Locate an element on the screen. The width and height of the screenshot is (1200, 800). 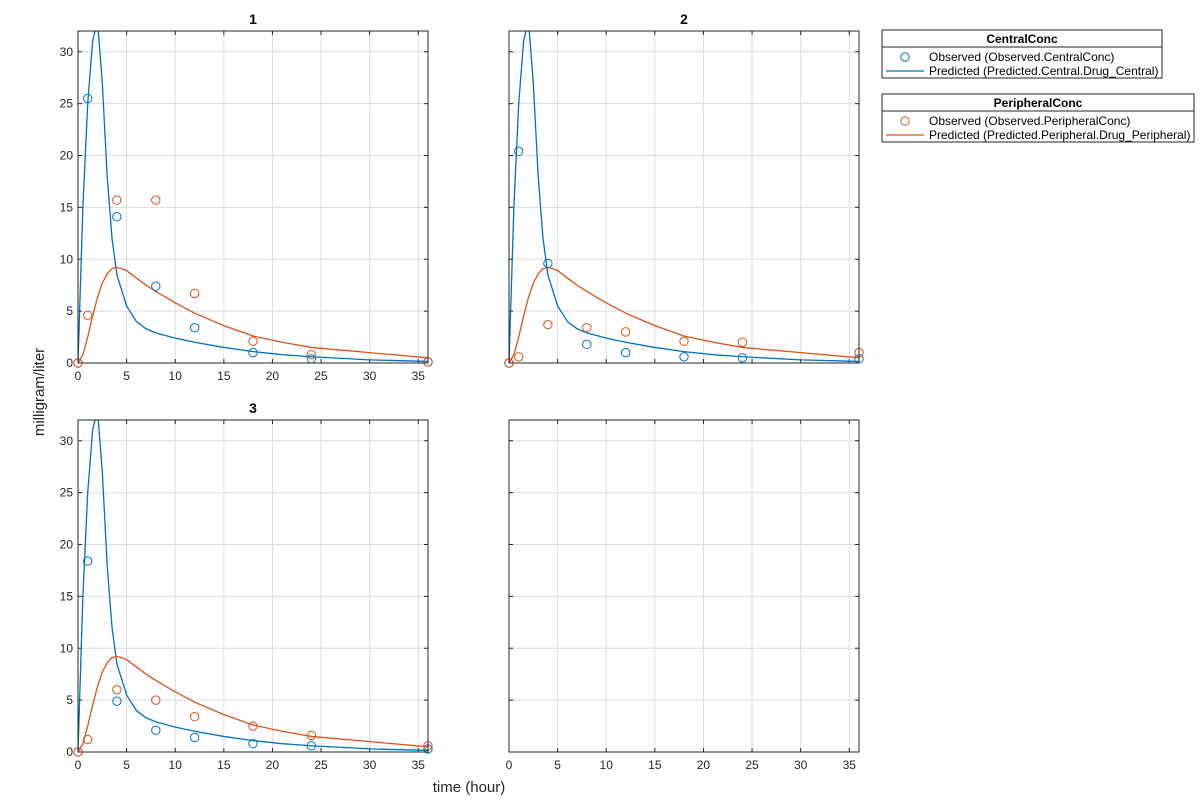
subplot-4: 0 5 10 15 20 25 30 35 is located at coordinates (683, 595).